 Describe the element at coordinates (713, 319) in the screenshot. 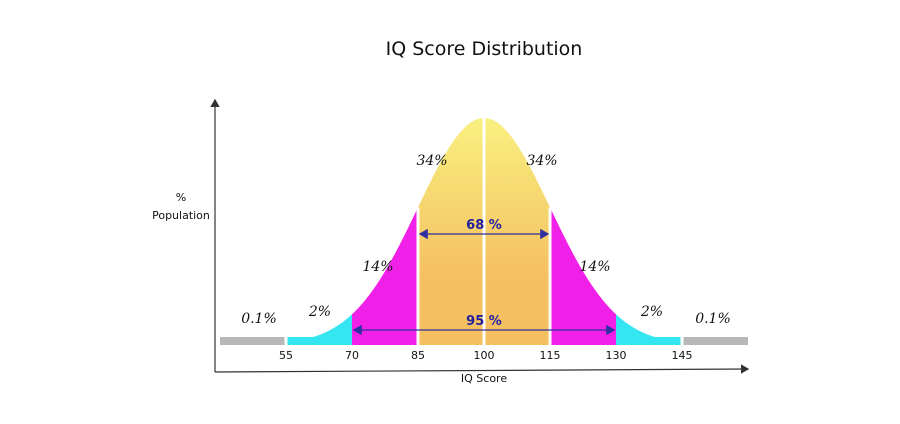

I see `percent-label-145-160: 0.1%` at that location.